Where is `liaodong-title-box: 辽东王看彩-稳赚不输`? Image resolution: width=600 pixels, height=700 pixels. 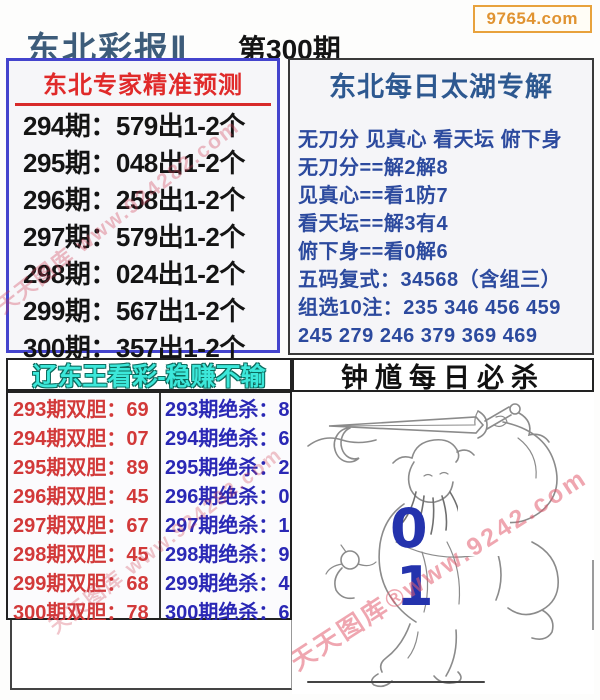 liaodong-title-box: 辽东王看彩-稳赚不输 is located at coordinates (149, 374).